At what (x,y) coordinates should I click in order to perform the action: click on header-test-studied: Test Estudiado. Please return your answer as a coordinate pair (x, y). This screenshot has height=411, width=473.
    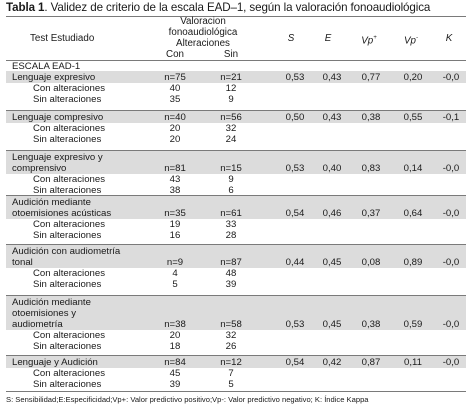
    Looking at the image, I should click on (62, 38).